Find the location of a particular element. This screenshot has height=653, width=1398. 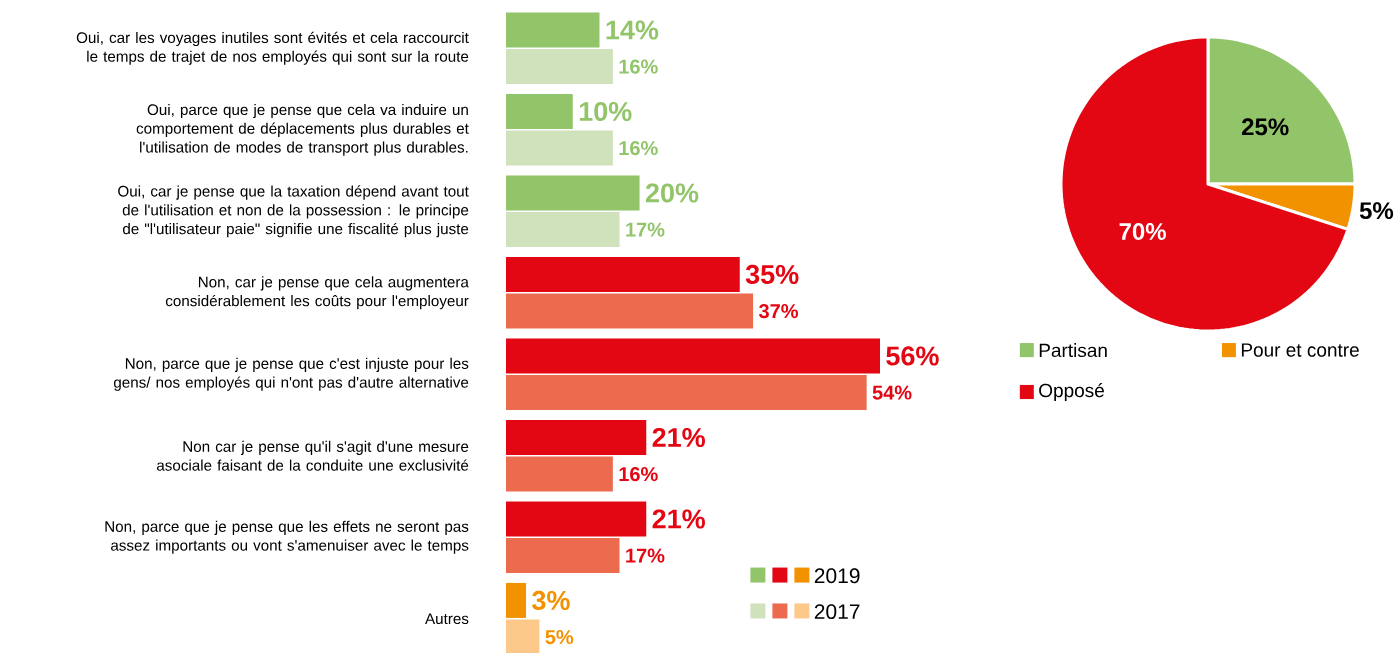

y-tick-label: Autres is located at coordinates (447, 619).